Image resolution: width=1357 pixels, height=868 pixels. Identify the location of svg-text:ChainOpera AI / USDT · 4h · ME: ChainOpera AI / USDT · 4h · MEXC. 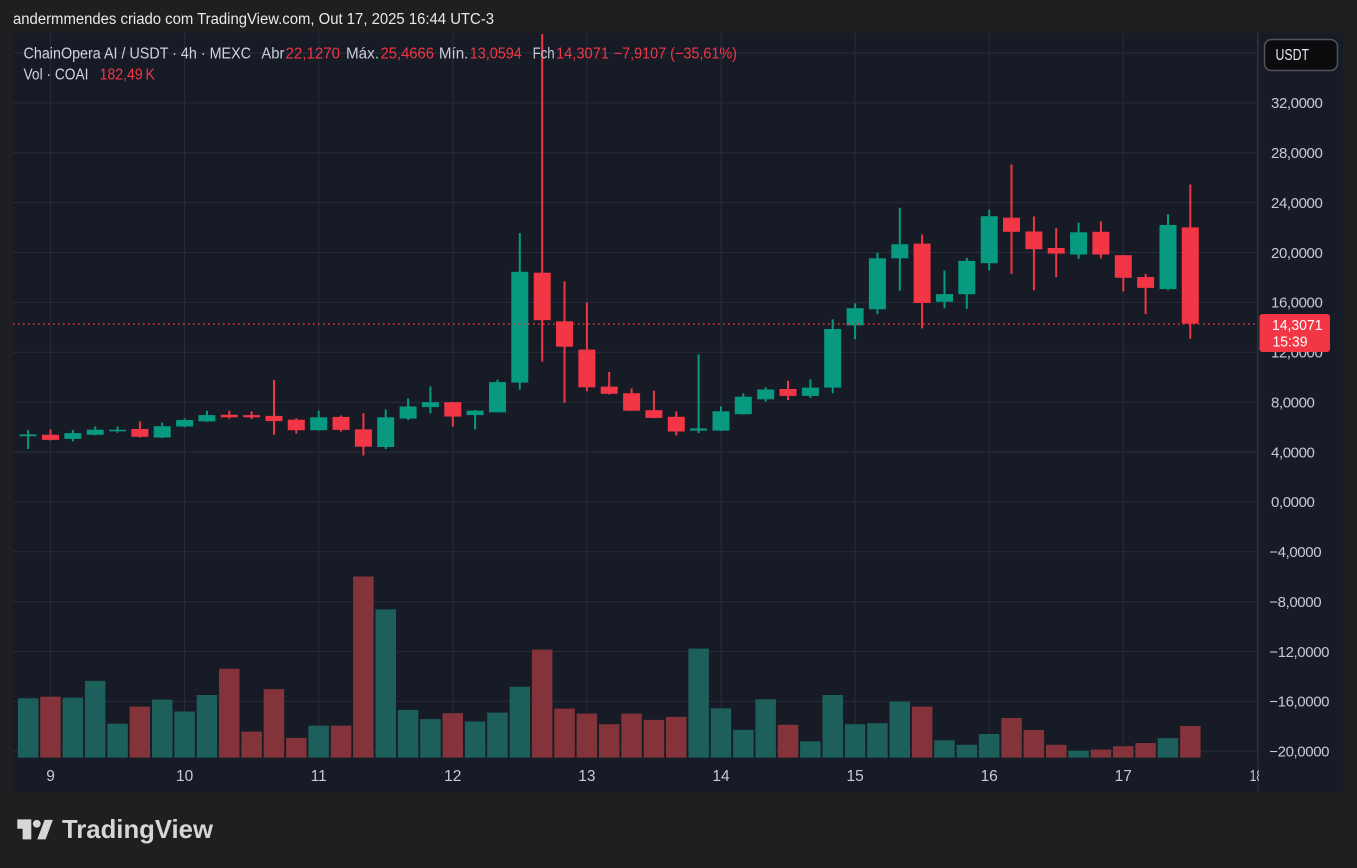
(138, 54).